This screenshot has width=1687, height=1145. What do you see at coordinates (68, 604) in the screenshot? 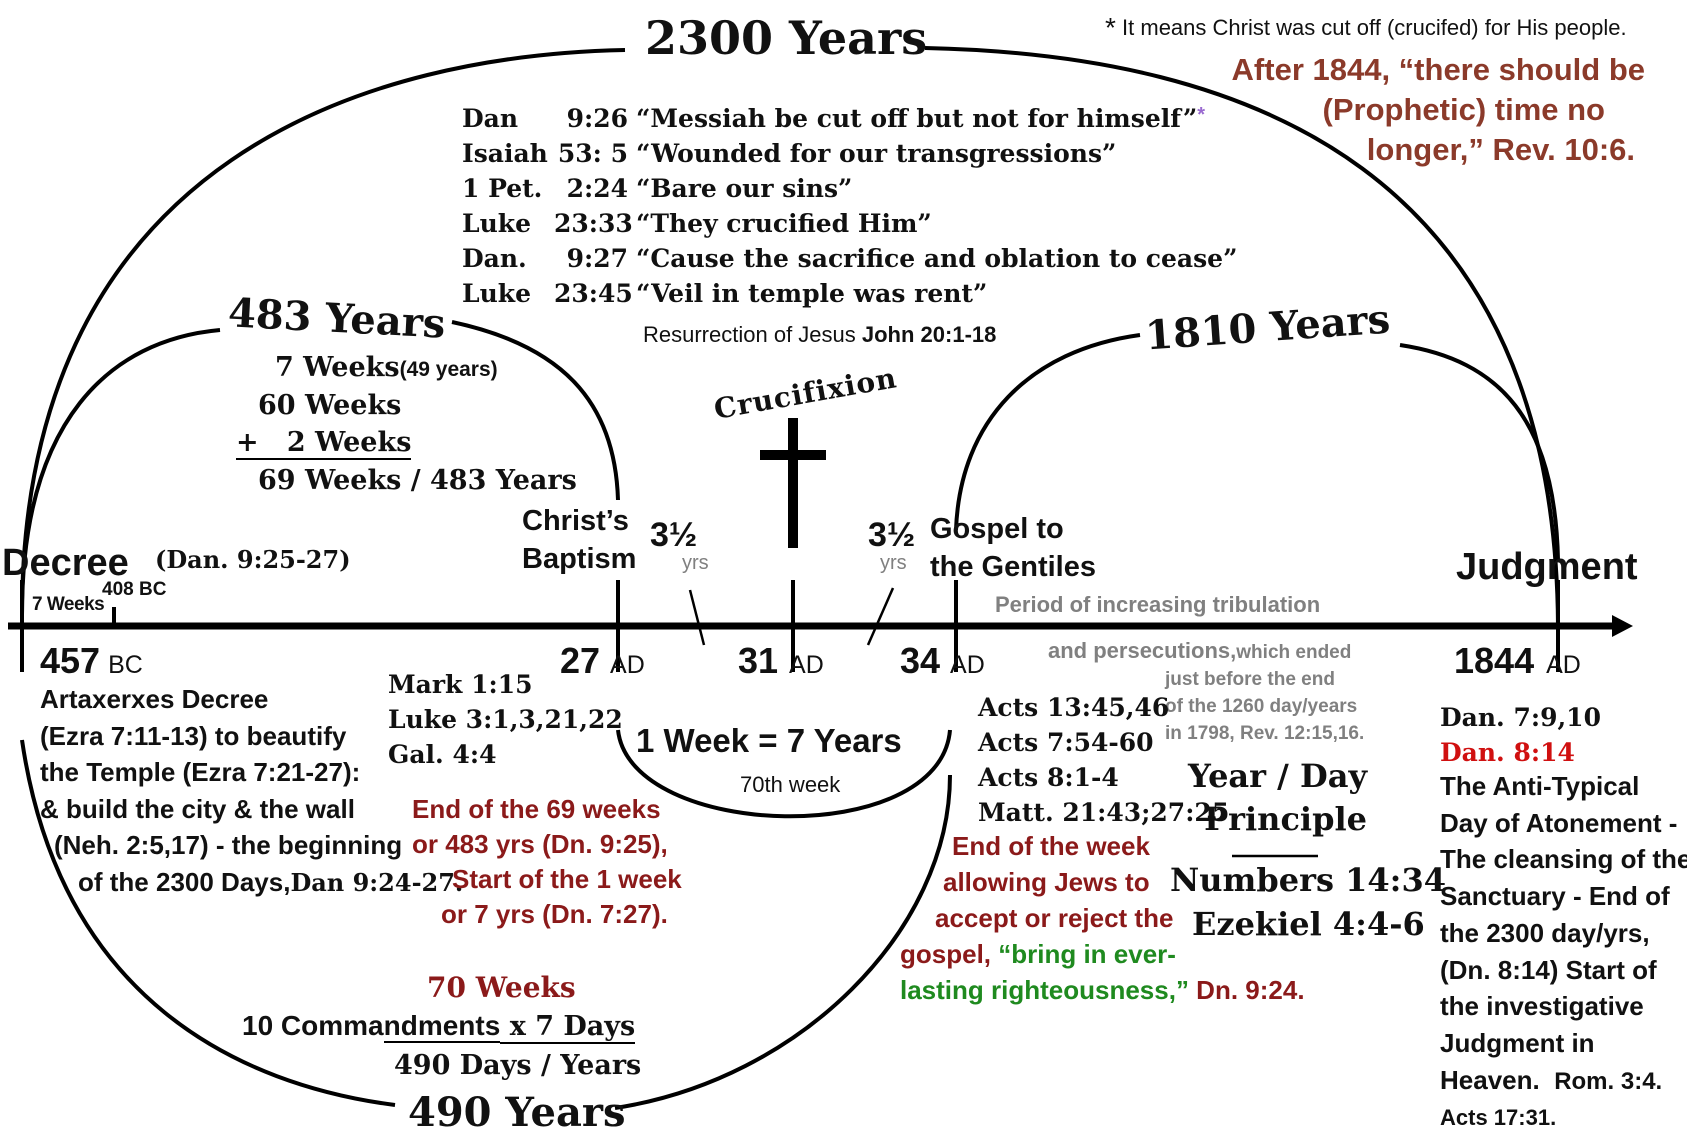
I see `label-7-weeks: 7 Weeks` at bounding box center [68, 604].